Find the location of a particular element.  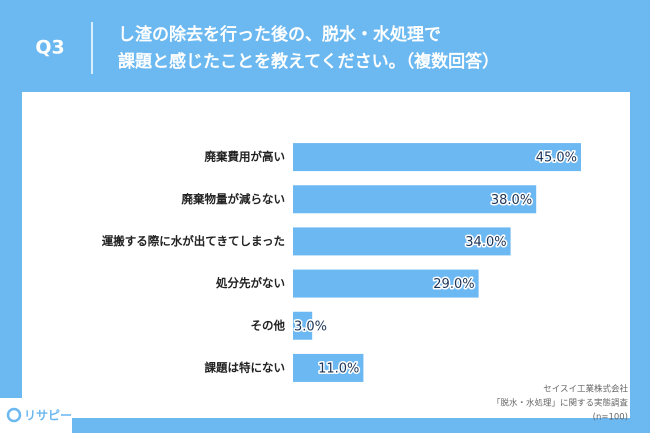

logo-badge is located at coordinates (36, 415).